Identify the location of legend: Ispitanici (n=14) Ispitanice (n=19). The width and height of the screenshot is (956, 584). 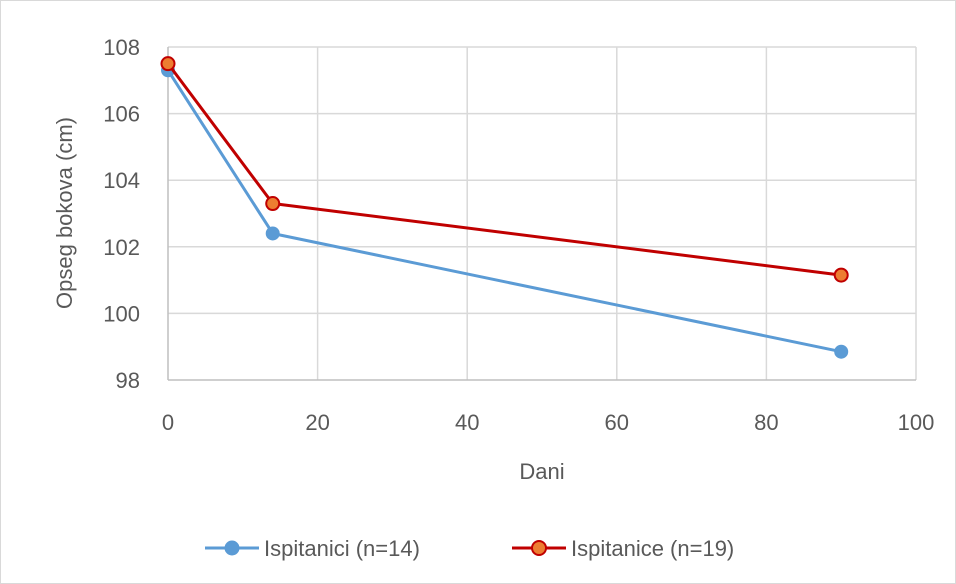
(469, 548).